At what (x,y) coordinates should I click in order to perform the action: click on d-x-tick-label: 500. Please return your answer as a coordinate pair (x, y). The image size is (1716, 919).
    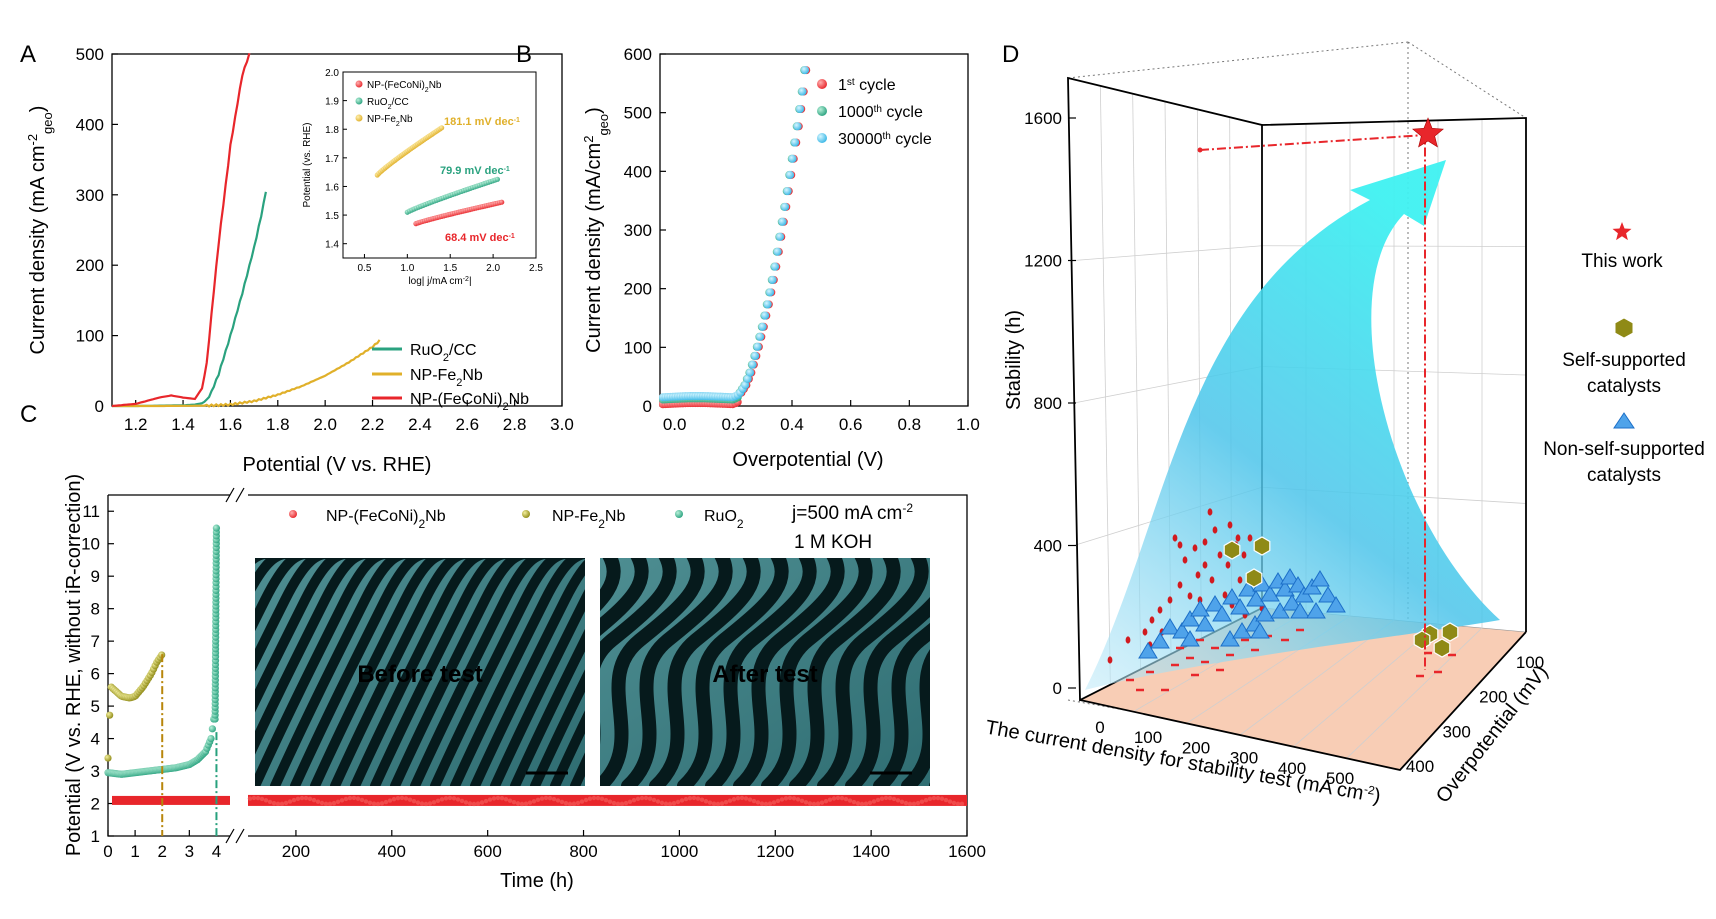
    Looking at the image, I should click on (1340, 778).